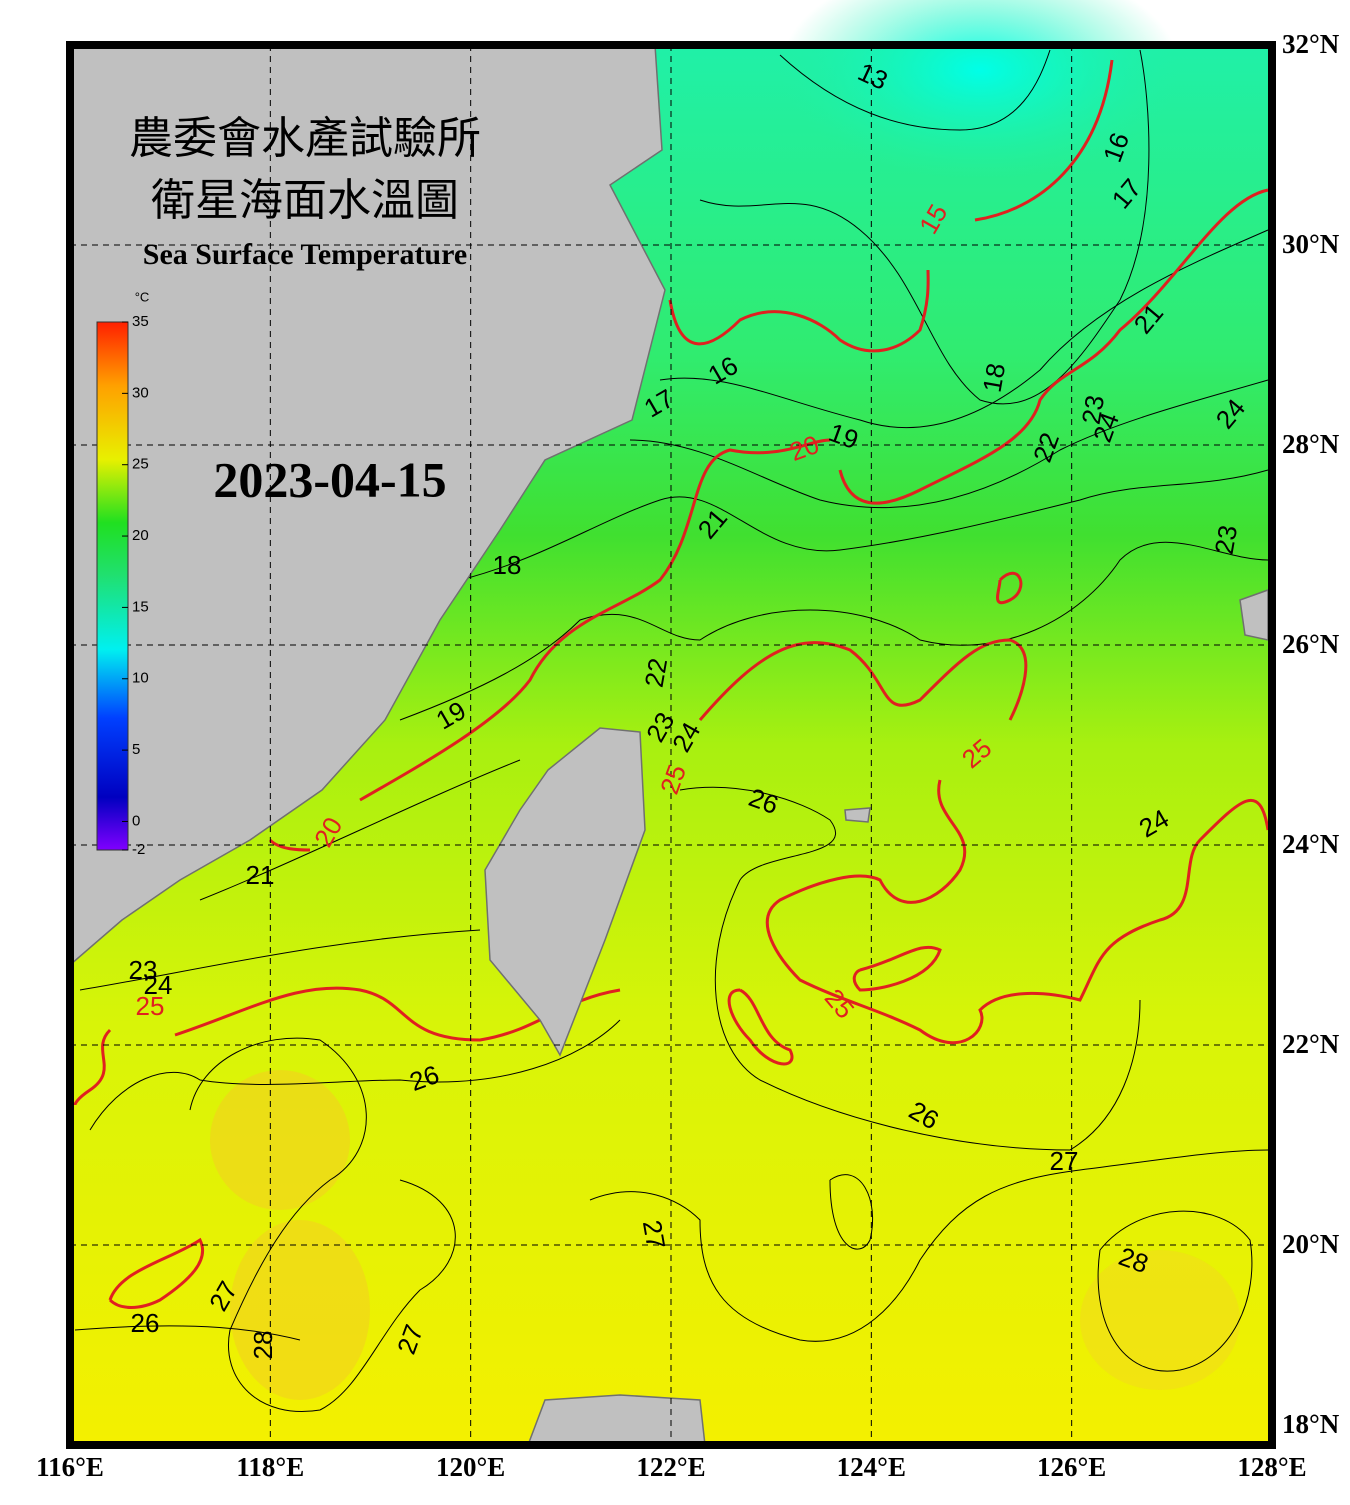  Describe the element at coordinates (1311, 44) in the screenshot. I see `y-tick-label: 32°N` at that location.